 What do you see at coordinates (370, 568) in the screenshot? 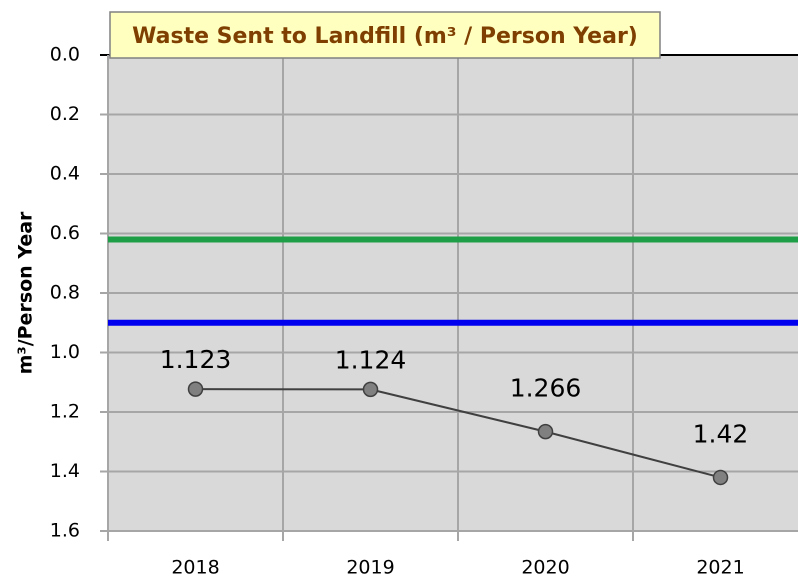
I see `x-tick-label: 2019` at bounding box center [370, 568].